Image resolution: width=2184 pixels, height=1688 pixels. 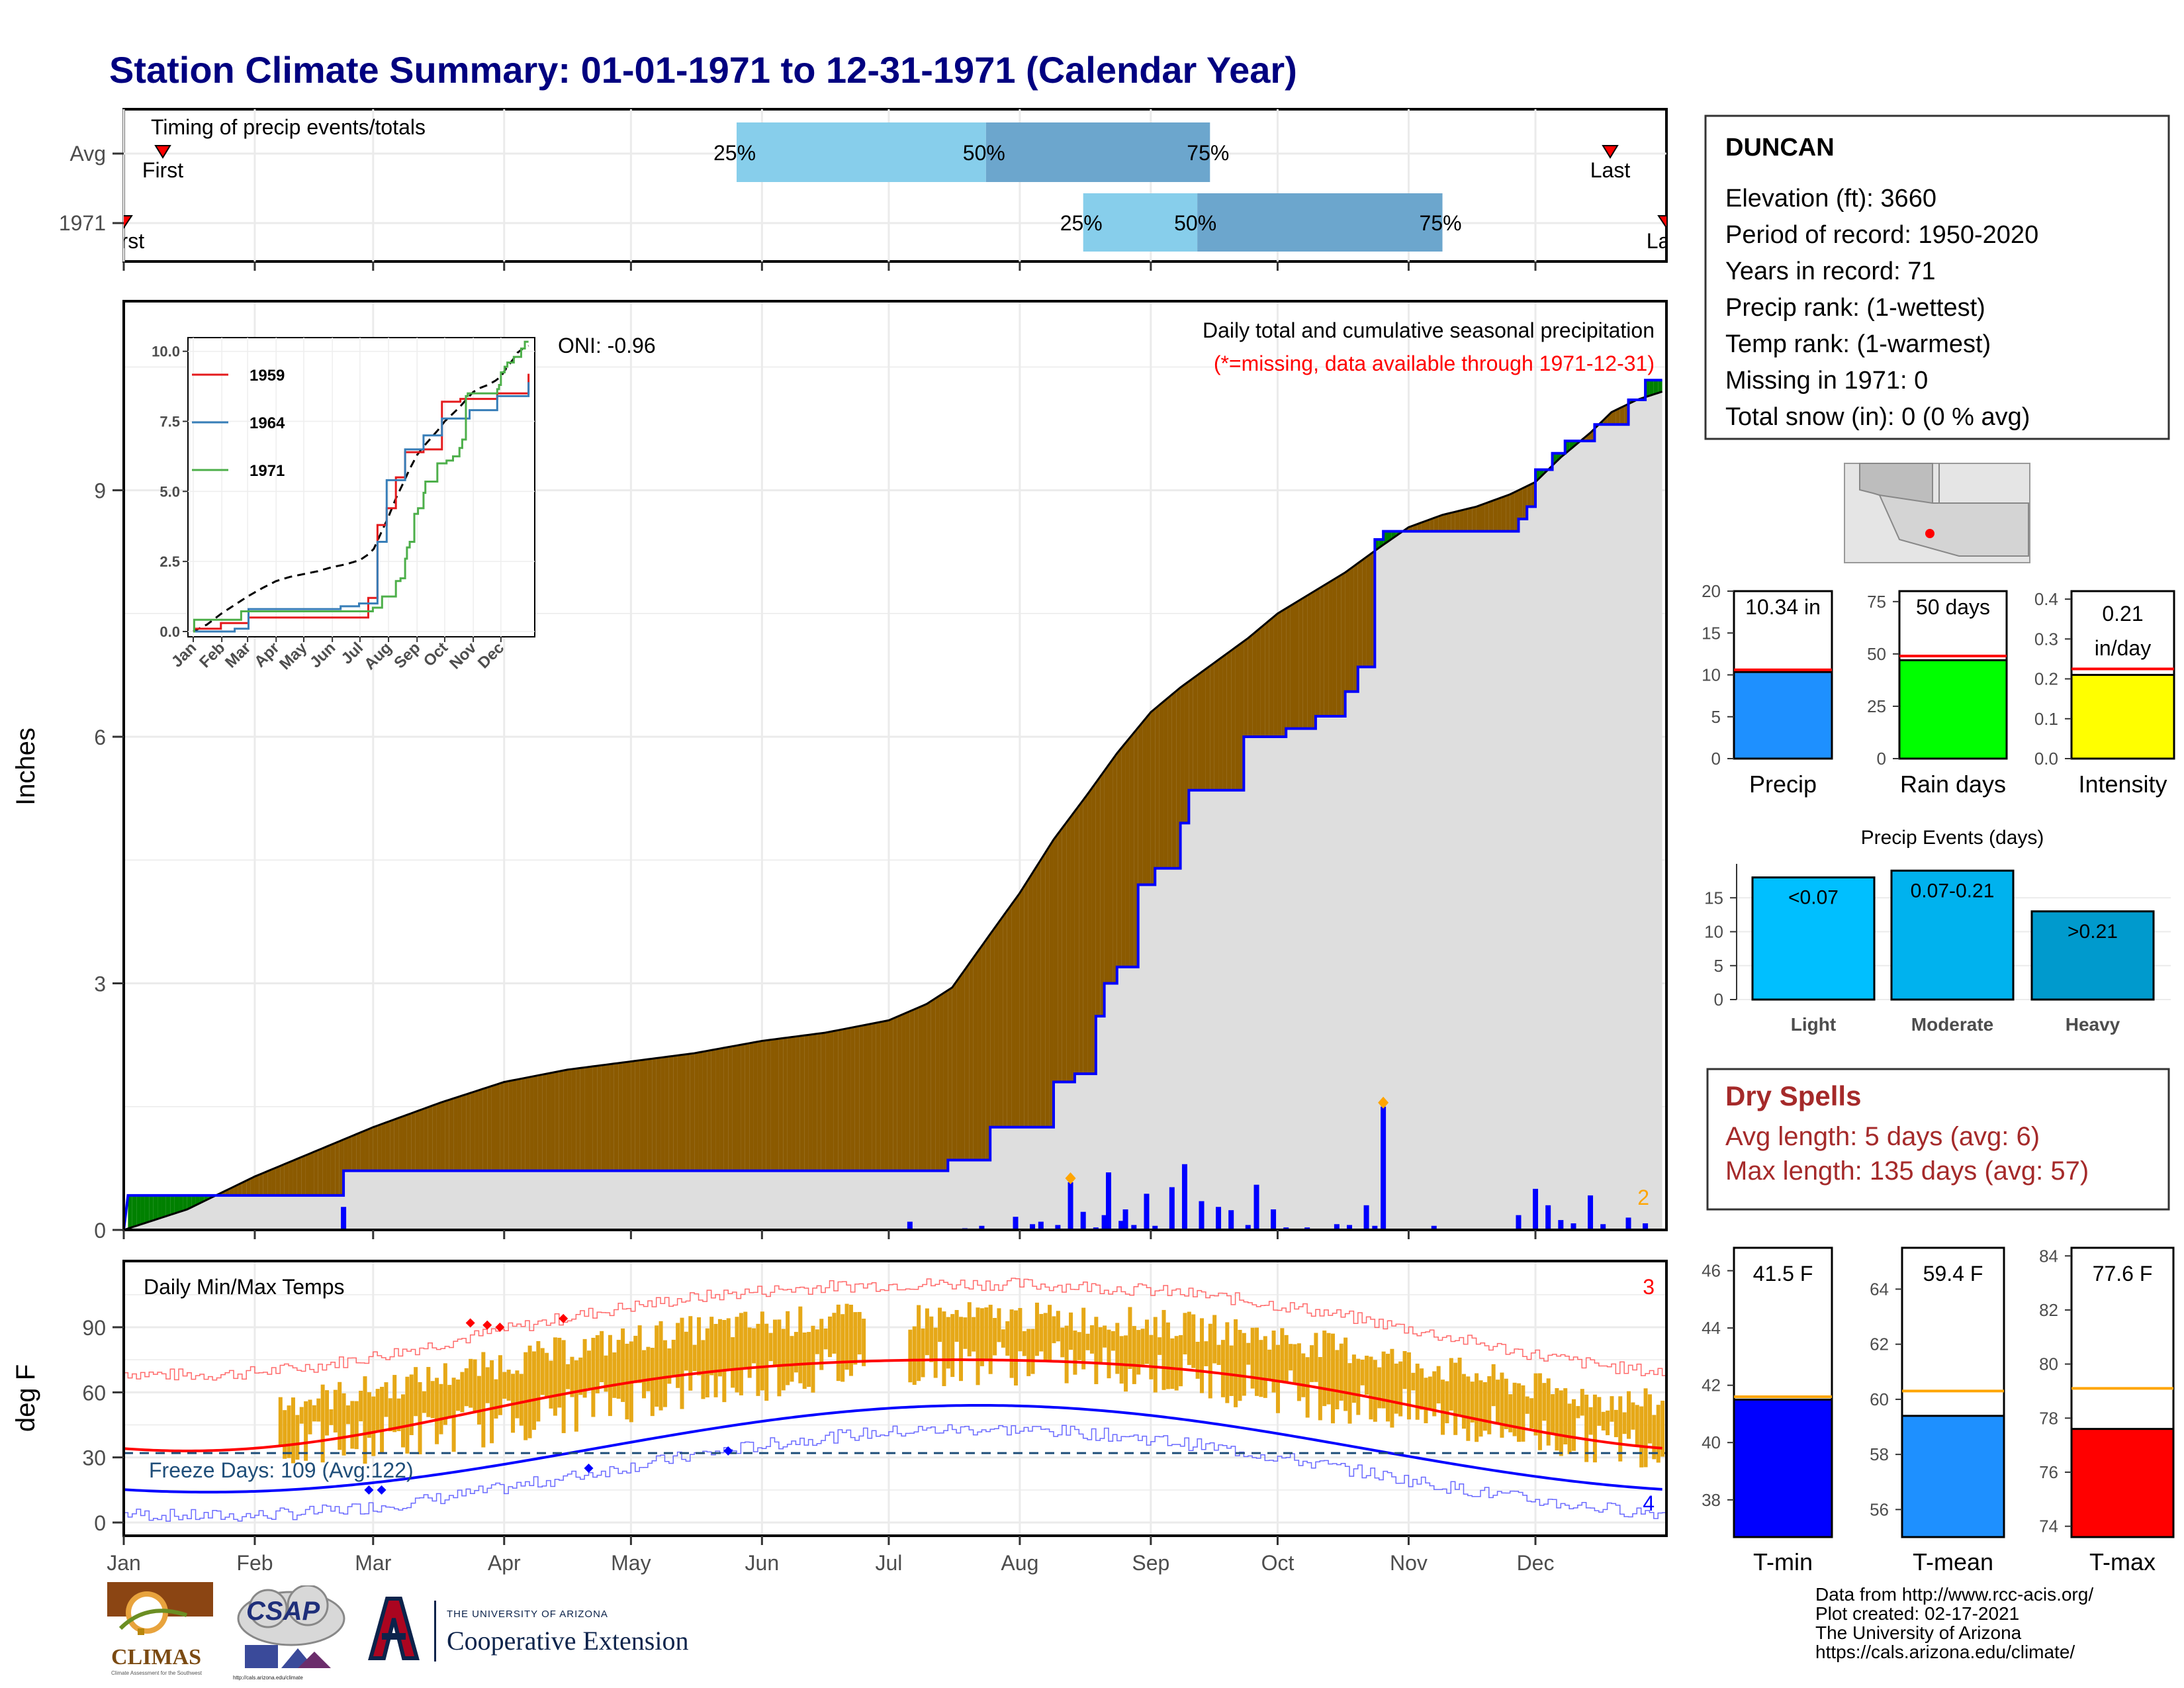 What do you see at coordinates (1536, 1563) in the screenshot?
I see `temp-x-tick-label: Dec` at bounding box center [1536, 1563].